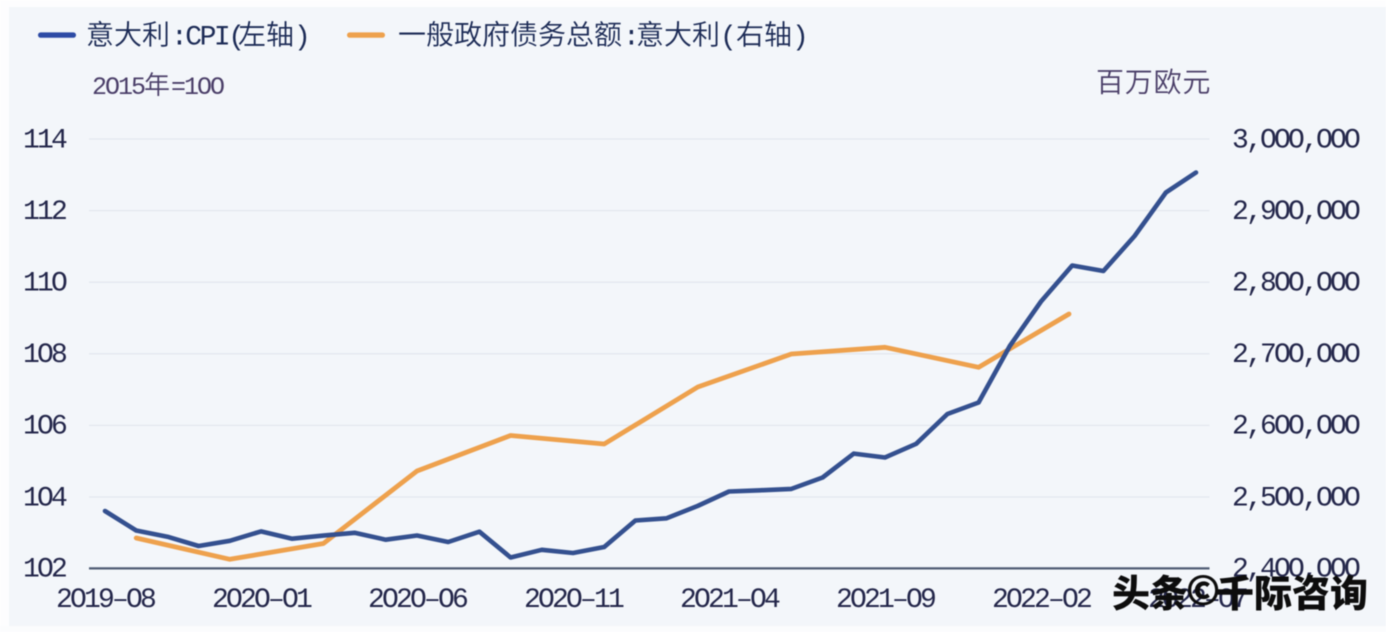 This screenshot has height=632, width=1386. I want to click on svg-text: 2,7OO,OOO, so click(1296, 355).